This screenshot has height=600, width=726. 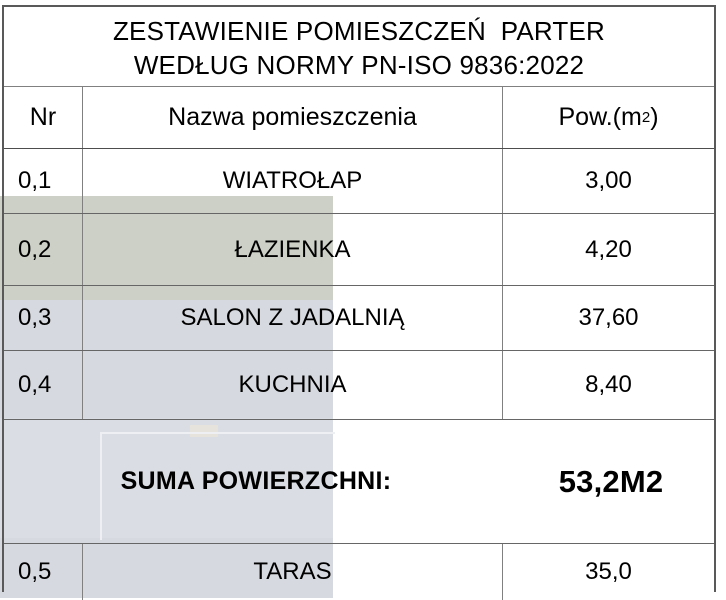 I want to click on table-row: 0,4 KUCHNIA 8,40, so click(x=359, y=385).